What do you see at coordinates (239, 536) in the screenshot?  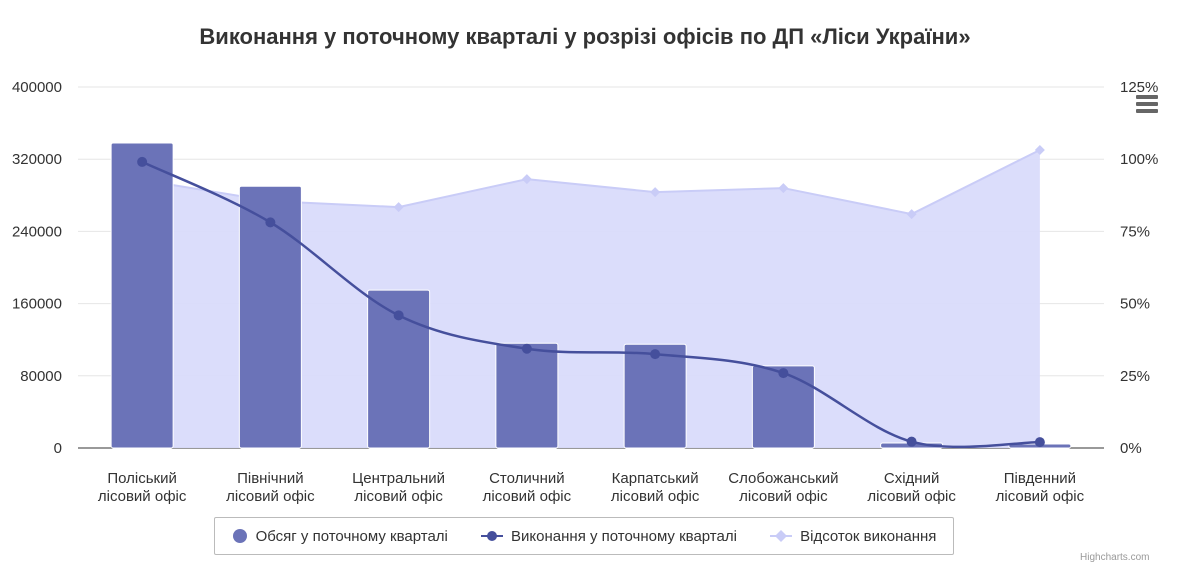 I see `circle-marker-icon` at bounding box center [239, 536].